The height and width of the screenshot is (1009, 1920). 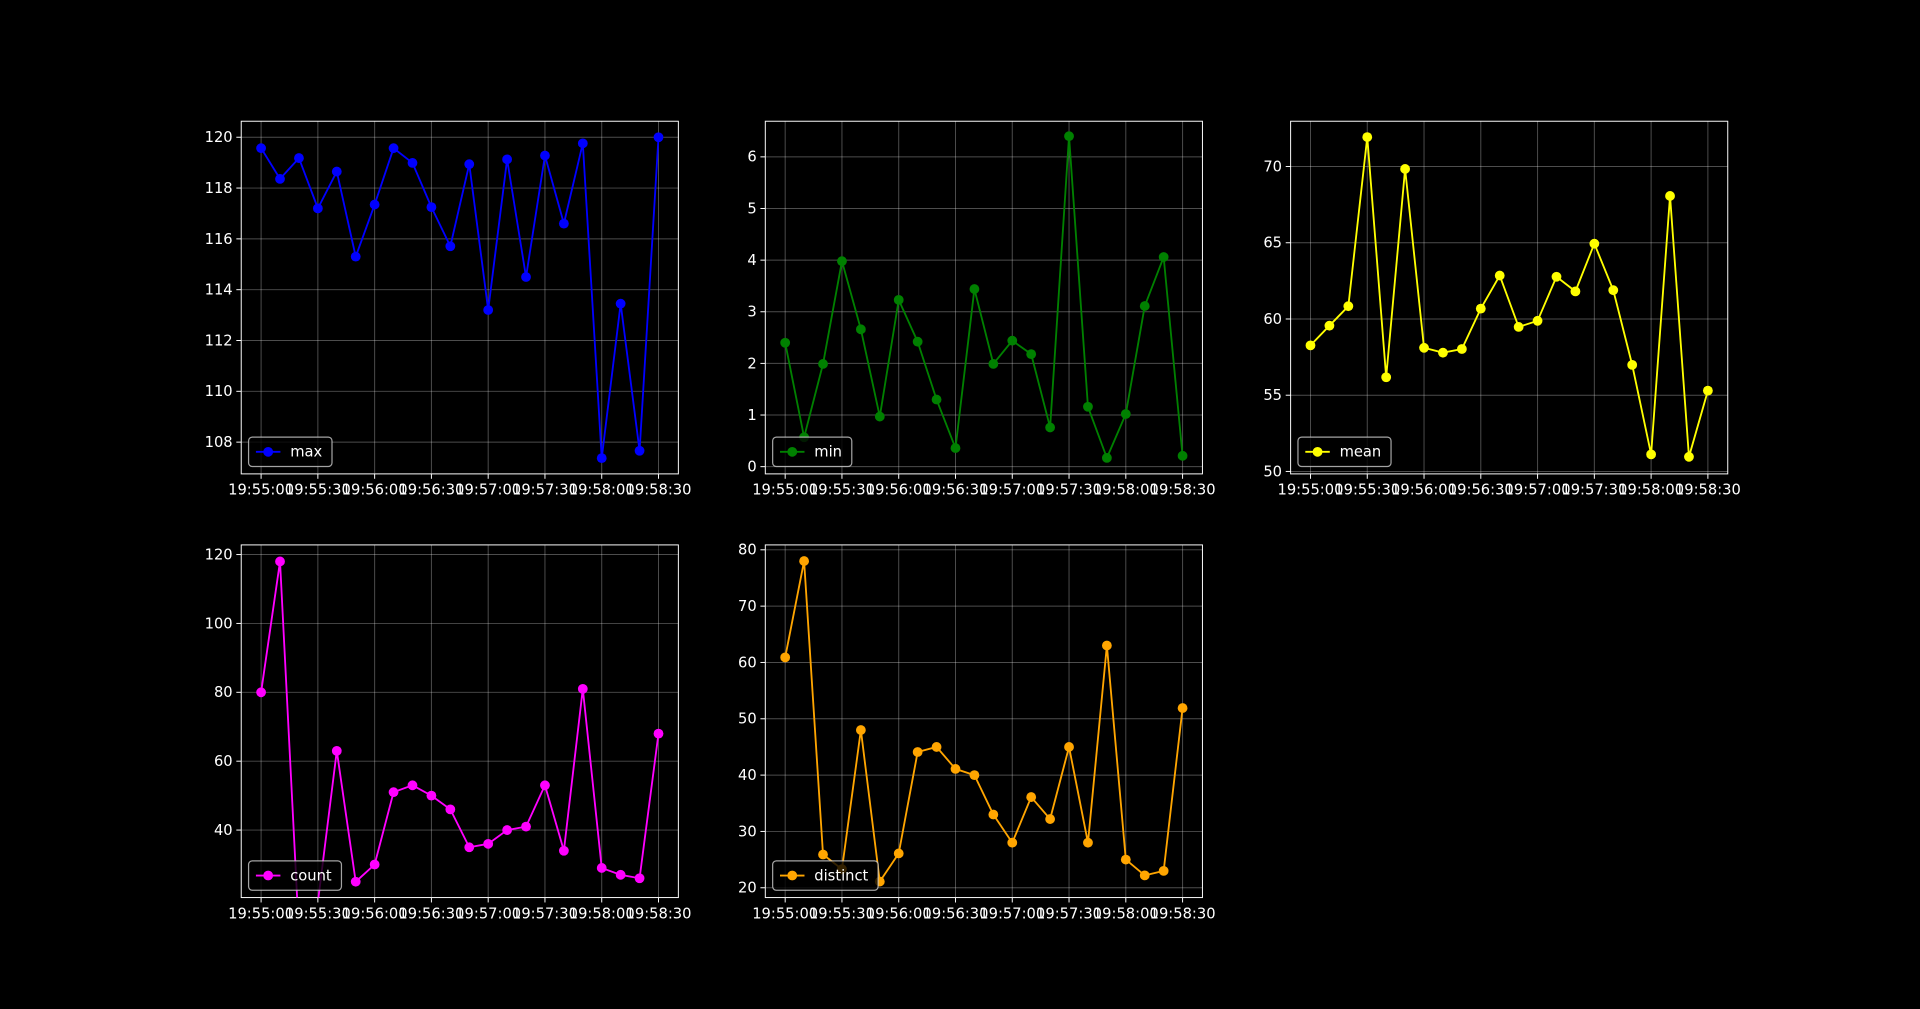 I want to click on y-tick-label: 108, so click(x=219, y=442).